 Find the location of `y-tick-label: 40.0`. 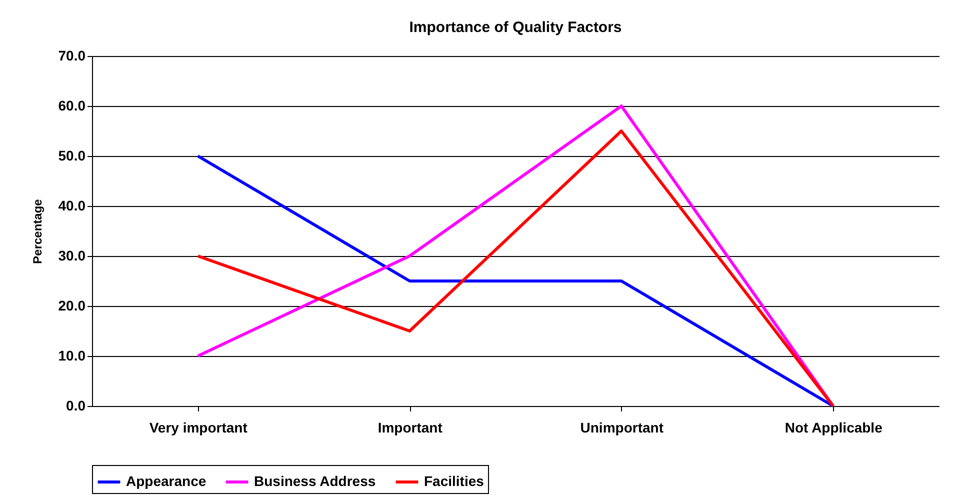

y-tick-label: 40.0 is located at coordinates (72, 206).